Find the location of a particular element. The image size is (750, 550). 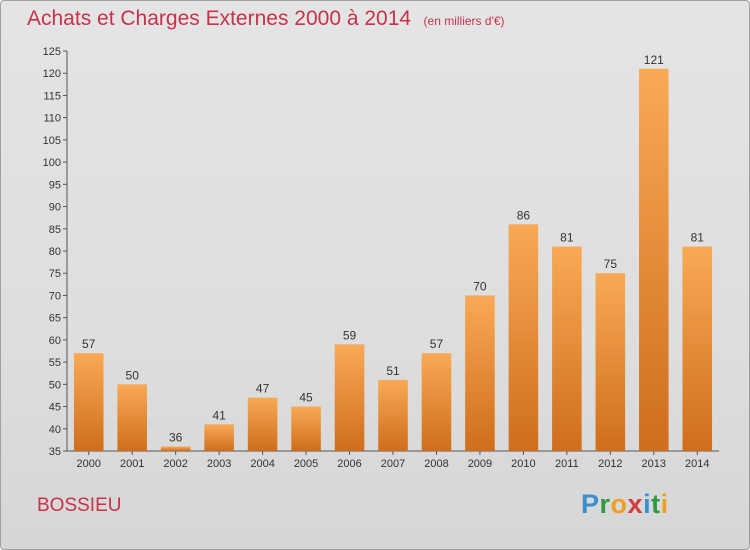

x-tick-label: 2011 is located at coordinates (567, 464).